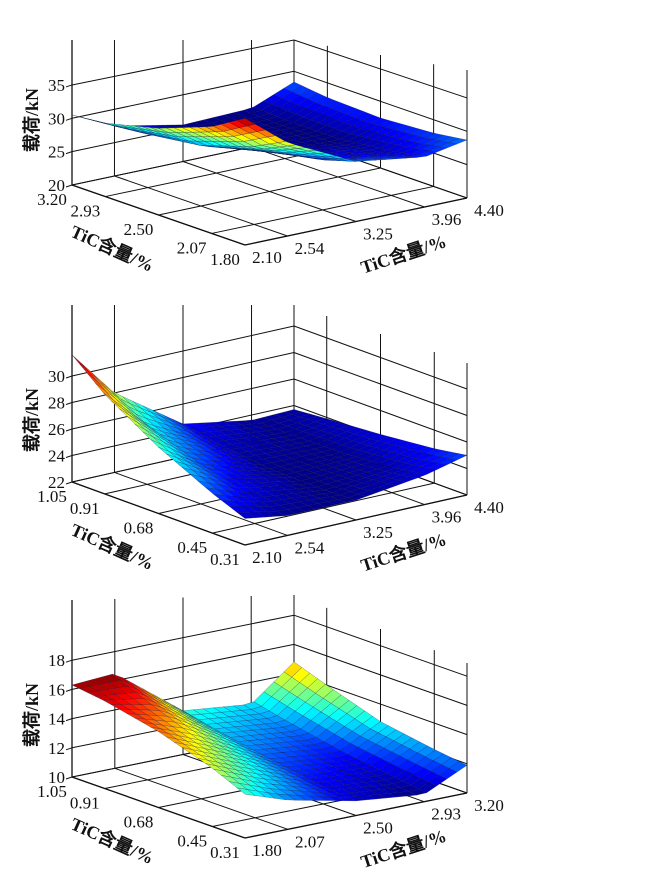  I want to click on y-axis-line, so click(356, 520).